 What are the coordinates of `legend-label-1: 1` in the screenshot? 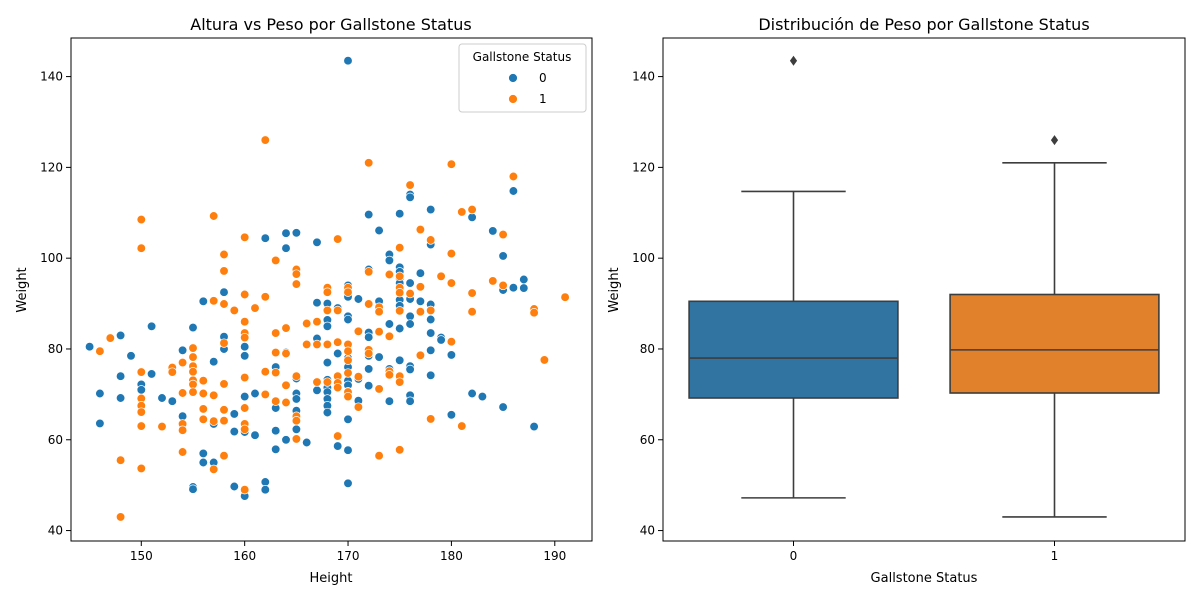 It's located at (543, 99).